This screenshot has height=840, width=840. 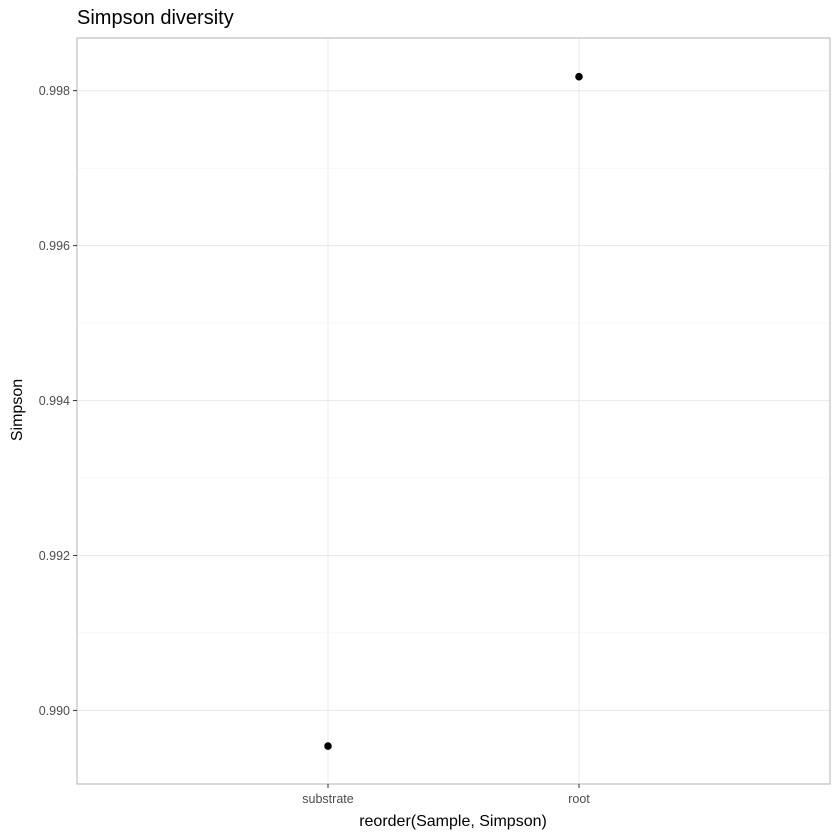 What do you see at coordinates (54, 246) in the screenshot?
I see `y-tick-label: 0.996` at bounding box center [54, 246].